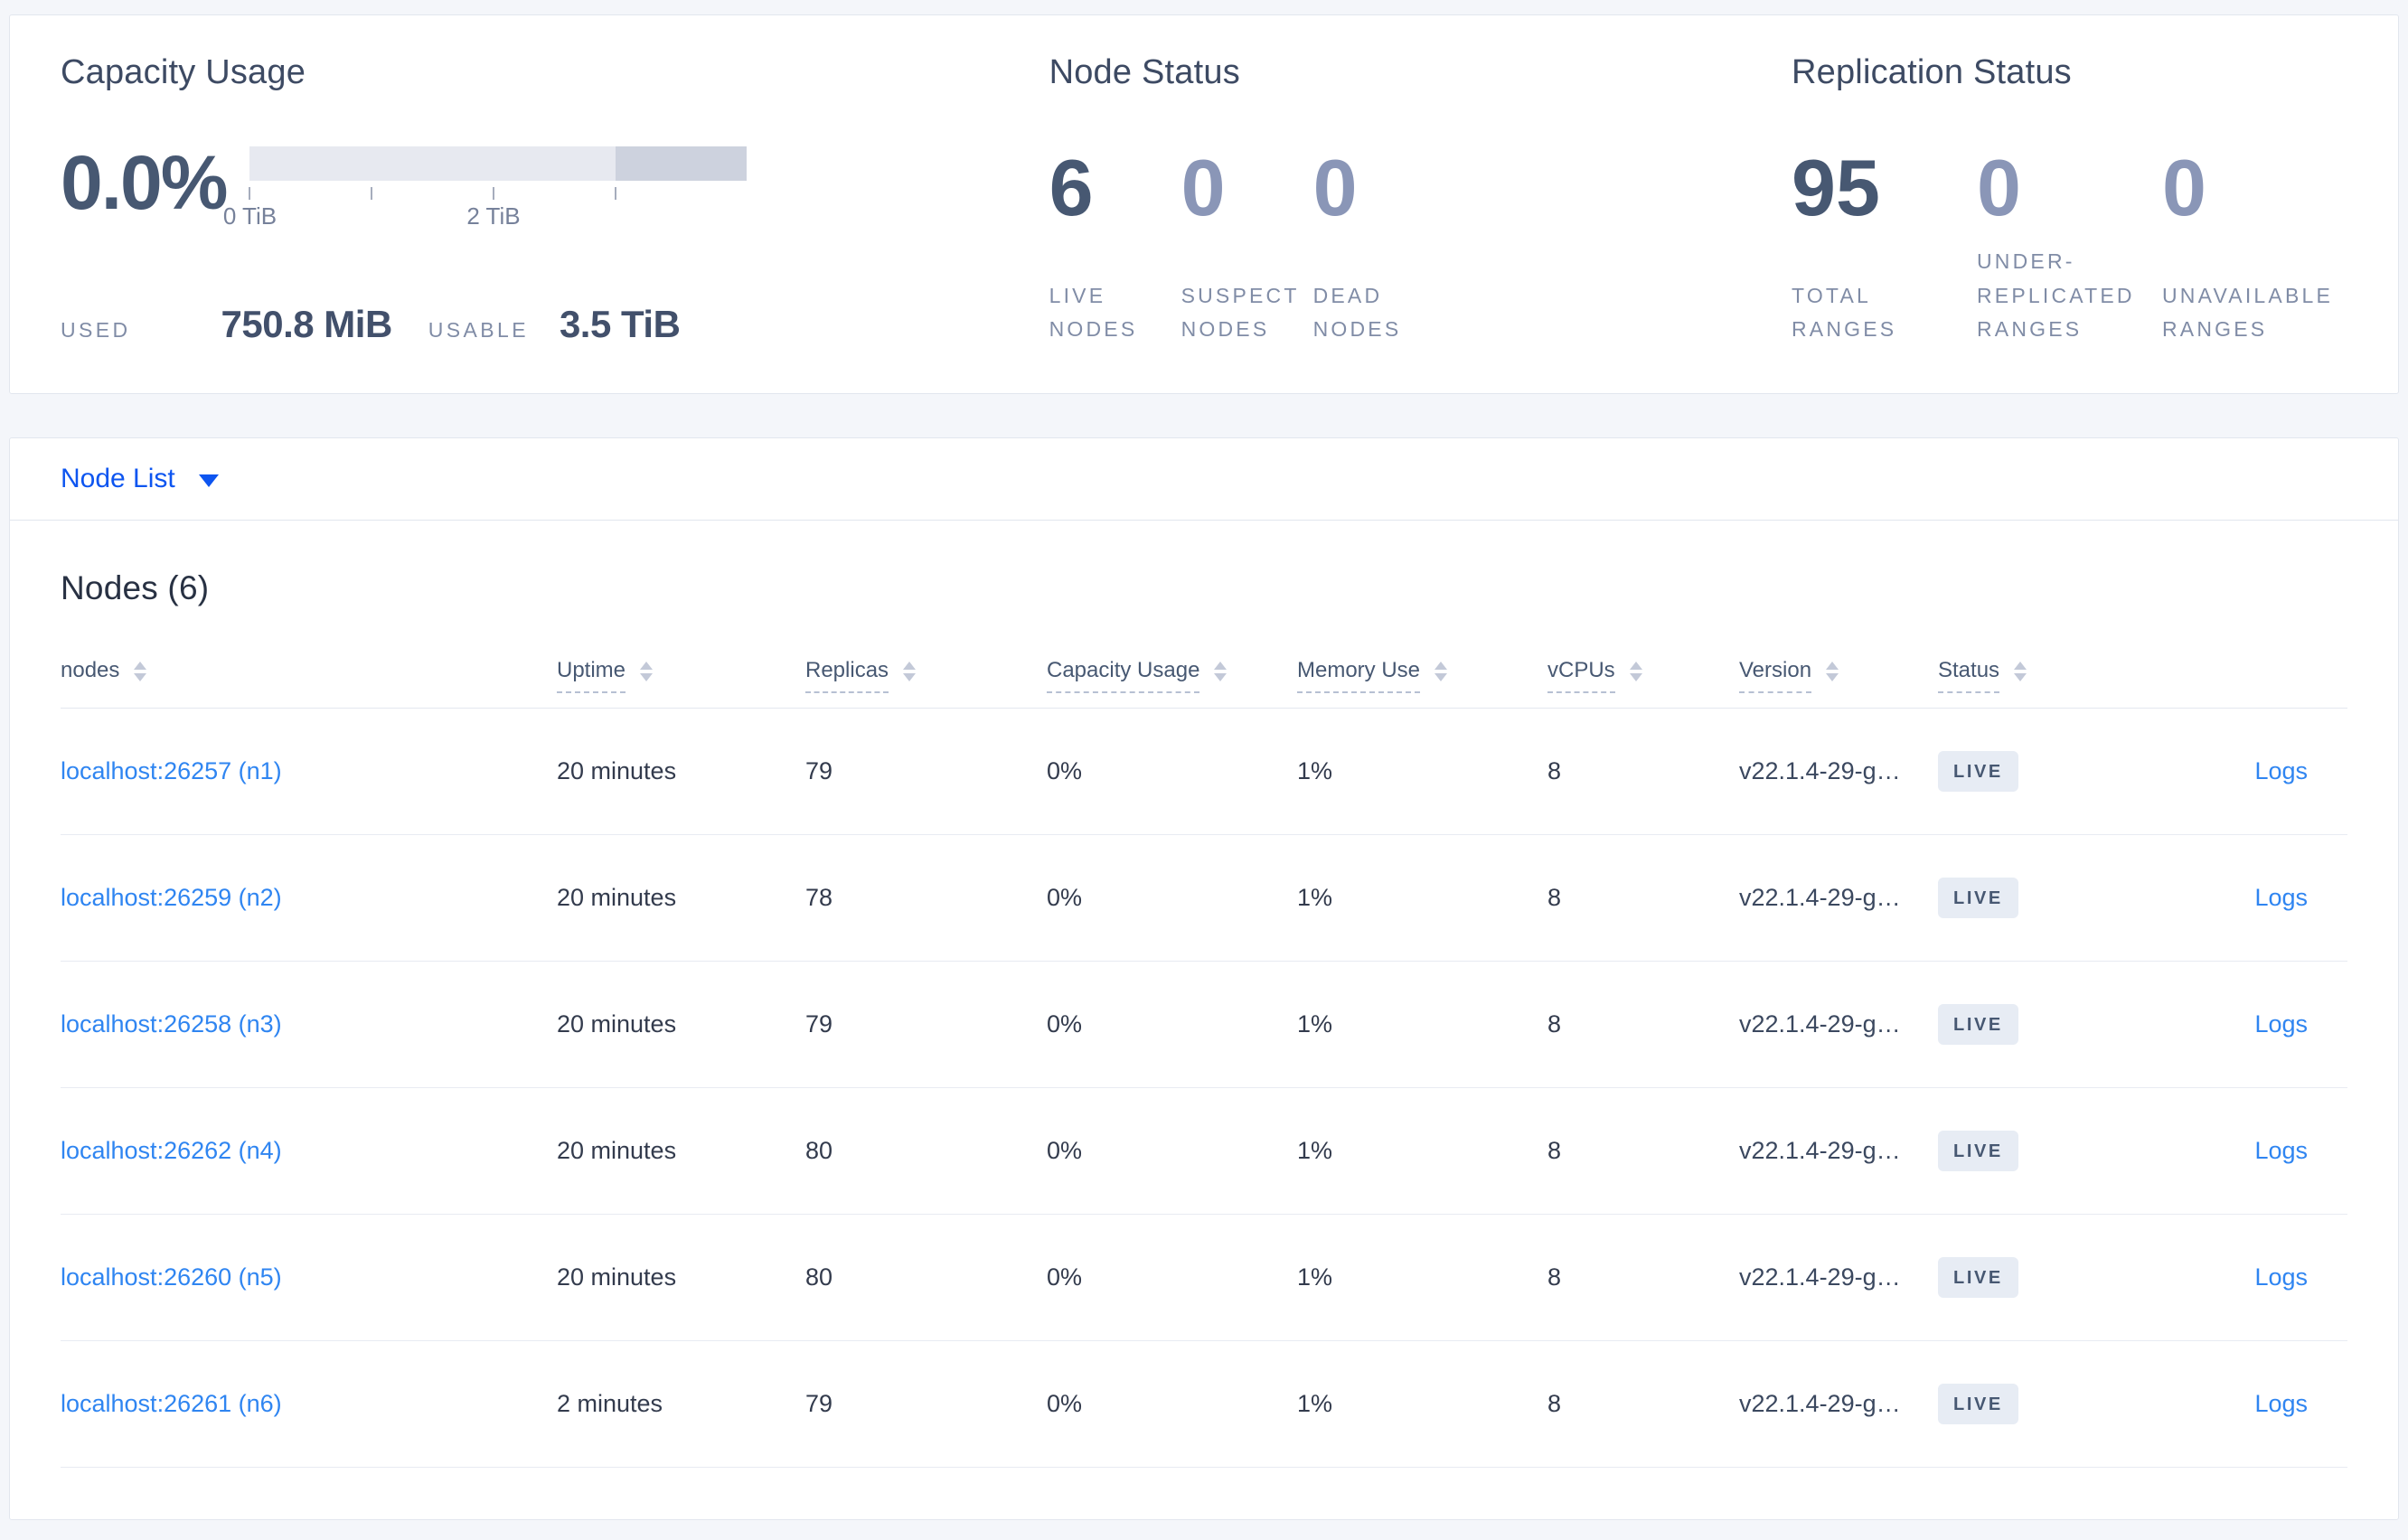 This screenshot has width=2408, height=1540. What do you see at coordinates (2184, 187) in the screenshot?
I see `unavailable-ranges-value: 0` at bounding box center [2184, 187].